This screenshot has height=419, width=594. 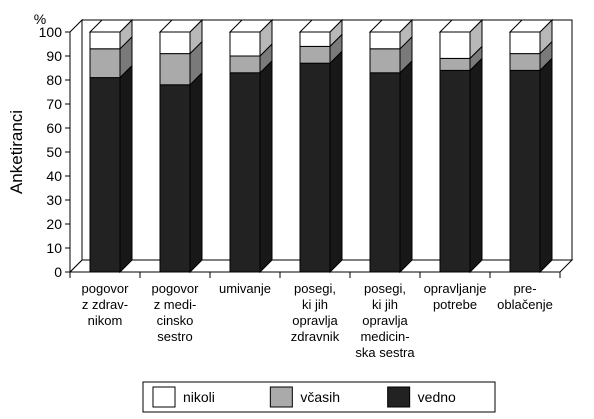 What do you see at coordinates (40, 19) in the screenshot?
I see `y-unit-label: %` at bounding box center [40, 19].